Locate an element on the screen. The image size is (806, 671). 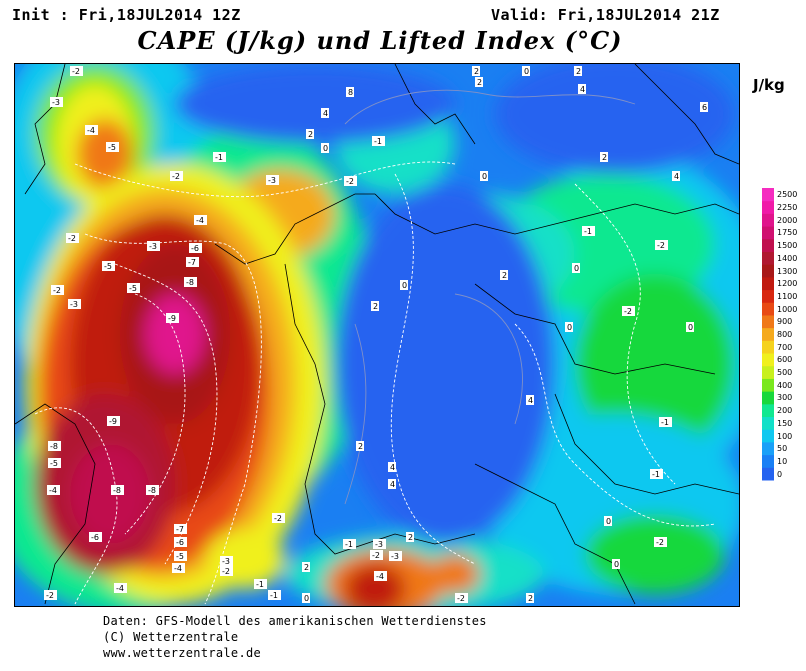
valid-time: Valid: Fri,18JUL2014 21Z is located at coordinates (605, 15).